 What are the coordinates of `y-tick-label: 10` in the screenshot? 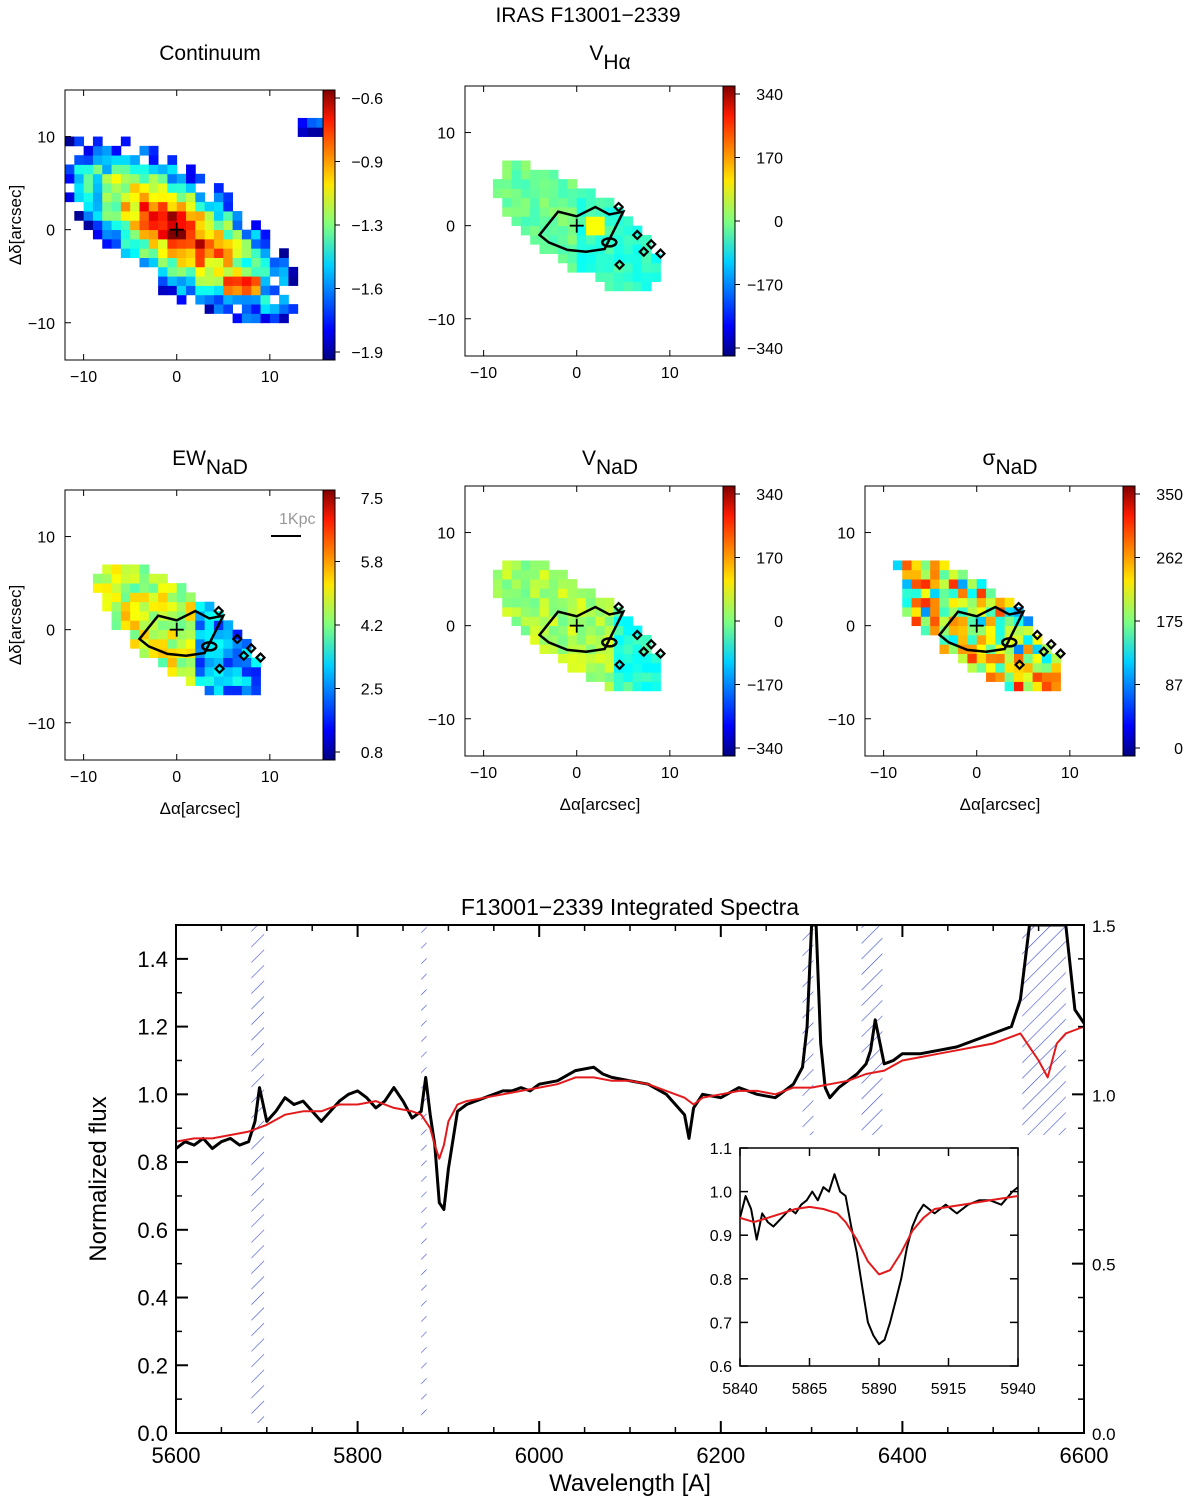 It's located at (46, 538).